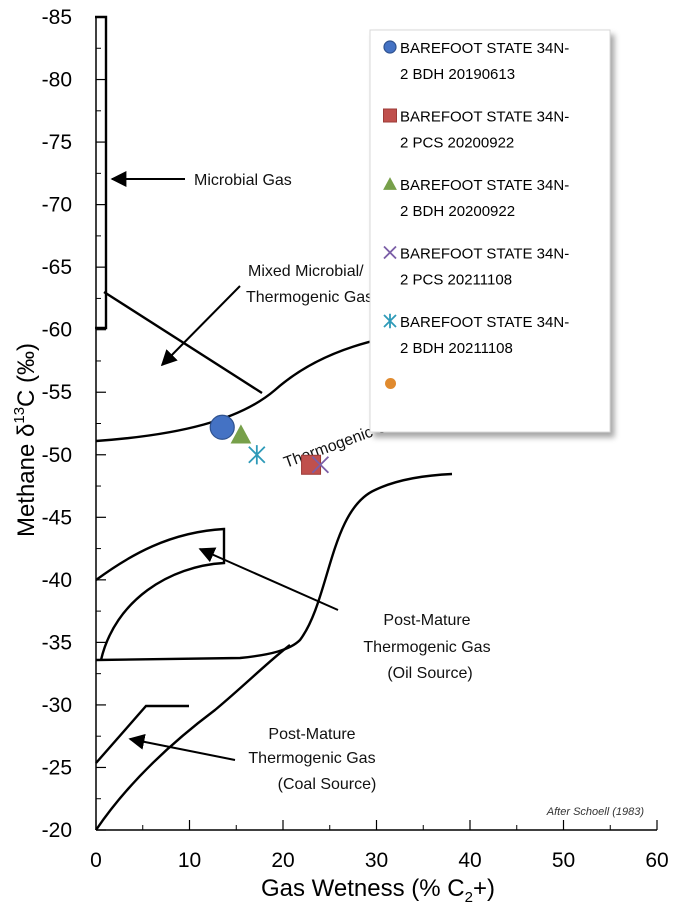  Describe the element at coordinates (595, 812) in the screenshot. I see `credit-label: After Schoell (1983)` at that location.